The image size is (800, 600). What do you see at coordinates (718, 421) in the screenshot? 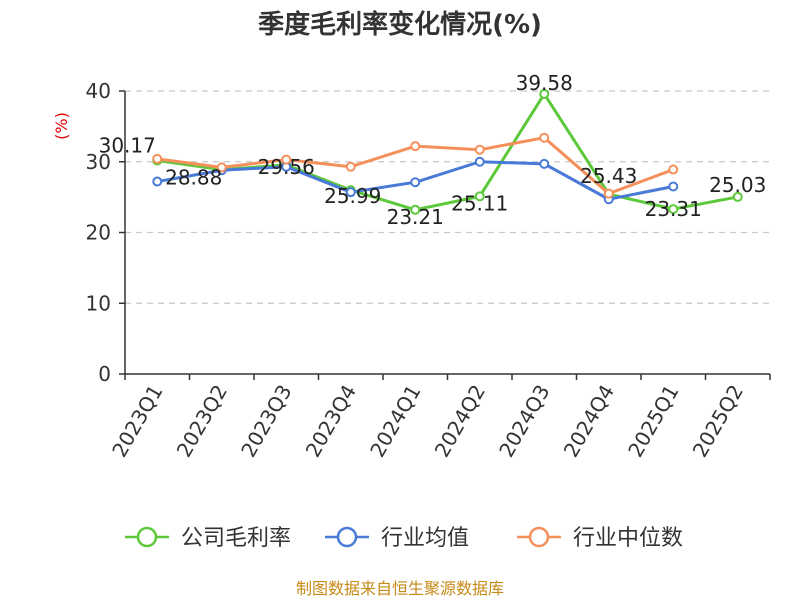
I see `x-tick-label: 2025Q2` at bounding box center [718, 421].